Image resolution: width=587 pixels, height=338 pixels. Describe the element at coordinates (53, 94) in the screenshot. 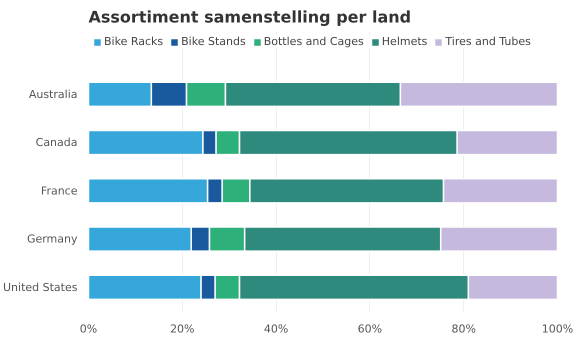

I see `y-tick-label: Australia` at that location.